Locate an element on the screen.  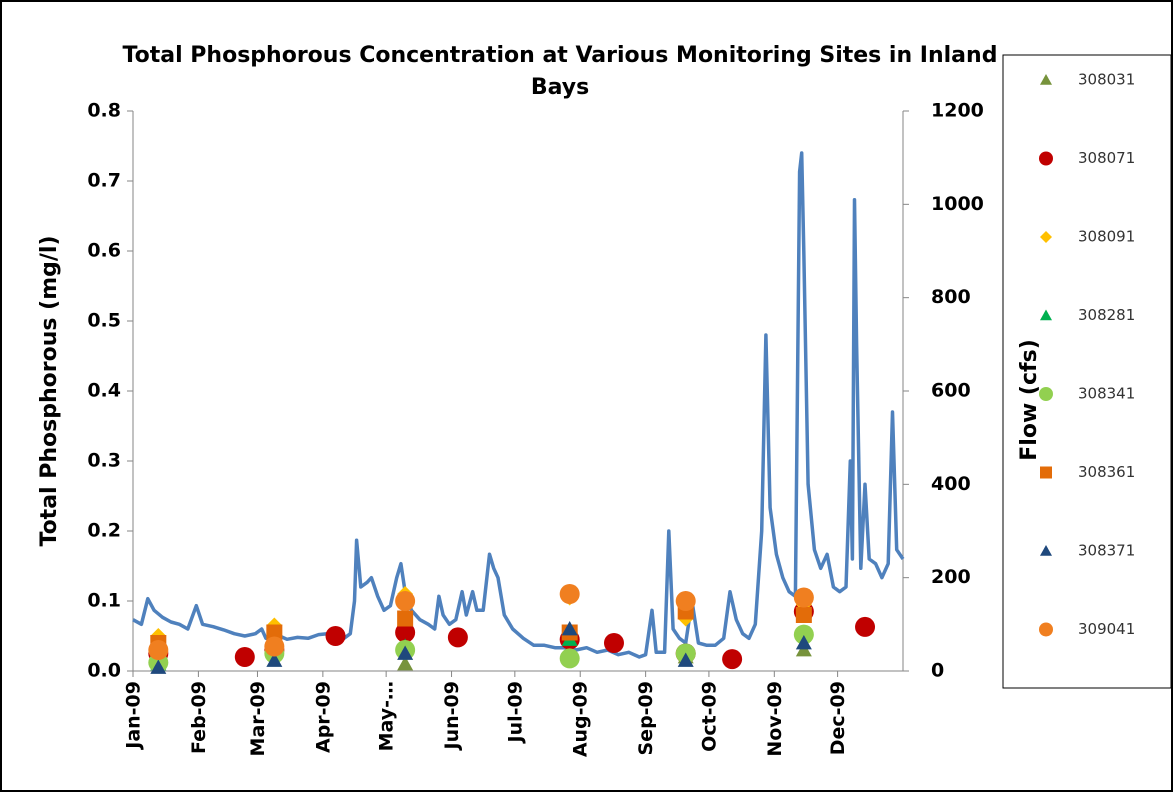
legend-label: 308341 is located at coordinates (1106, 394).